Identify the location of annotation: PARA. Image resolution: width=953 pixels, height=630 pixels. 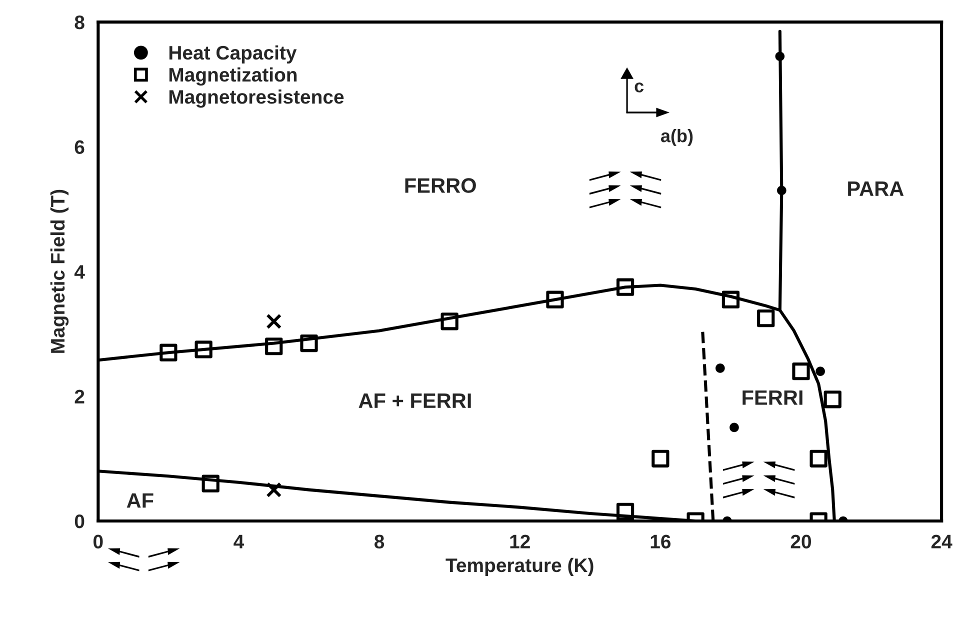
(876, 189).